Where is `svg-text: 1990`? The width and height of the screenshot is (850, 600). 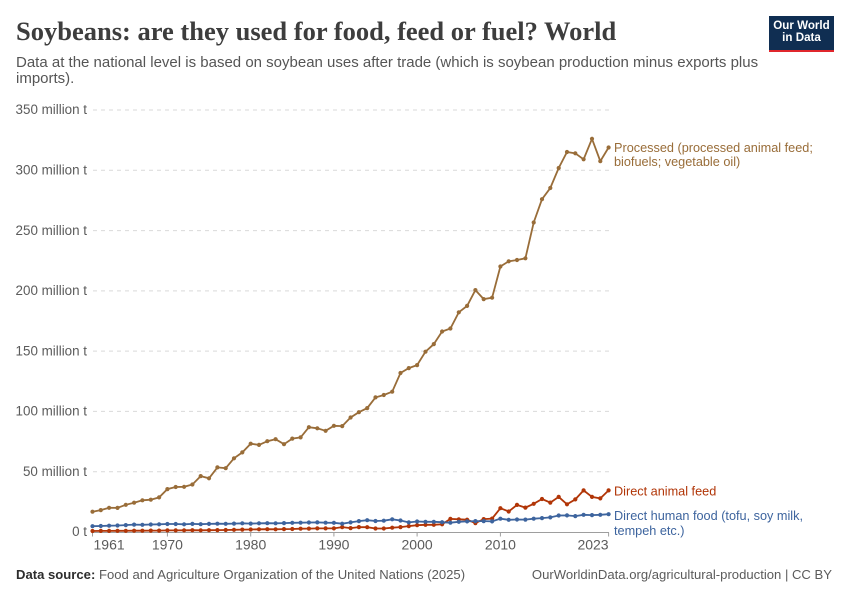 svg-text: 1990 is located at coordinates (333, 545).